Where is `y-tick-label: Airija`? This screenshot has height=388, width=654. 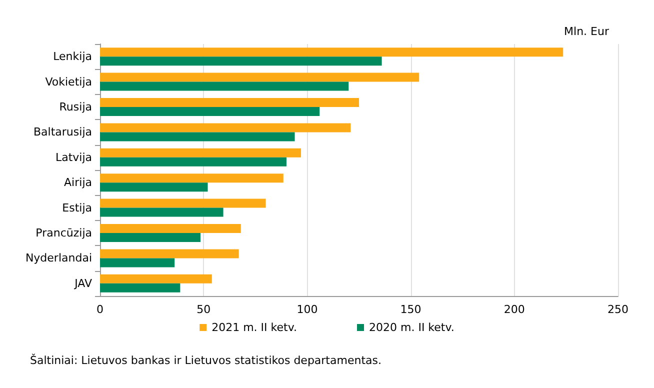 y-tick-label: Airija is located at coordinates (78, 183).